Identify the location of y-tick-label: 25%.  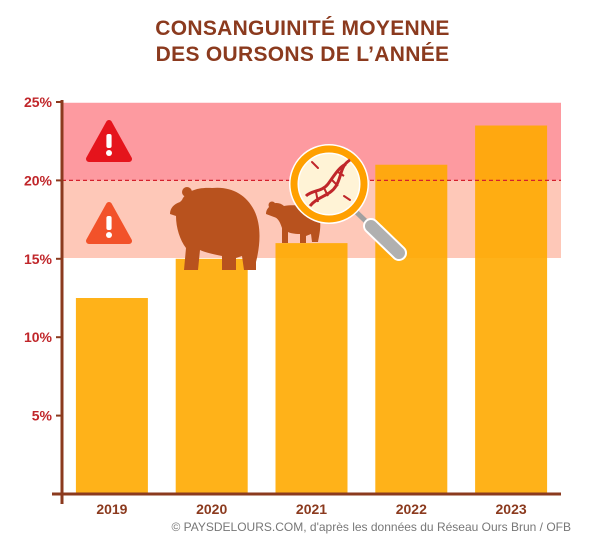
(38, 102).